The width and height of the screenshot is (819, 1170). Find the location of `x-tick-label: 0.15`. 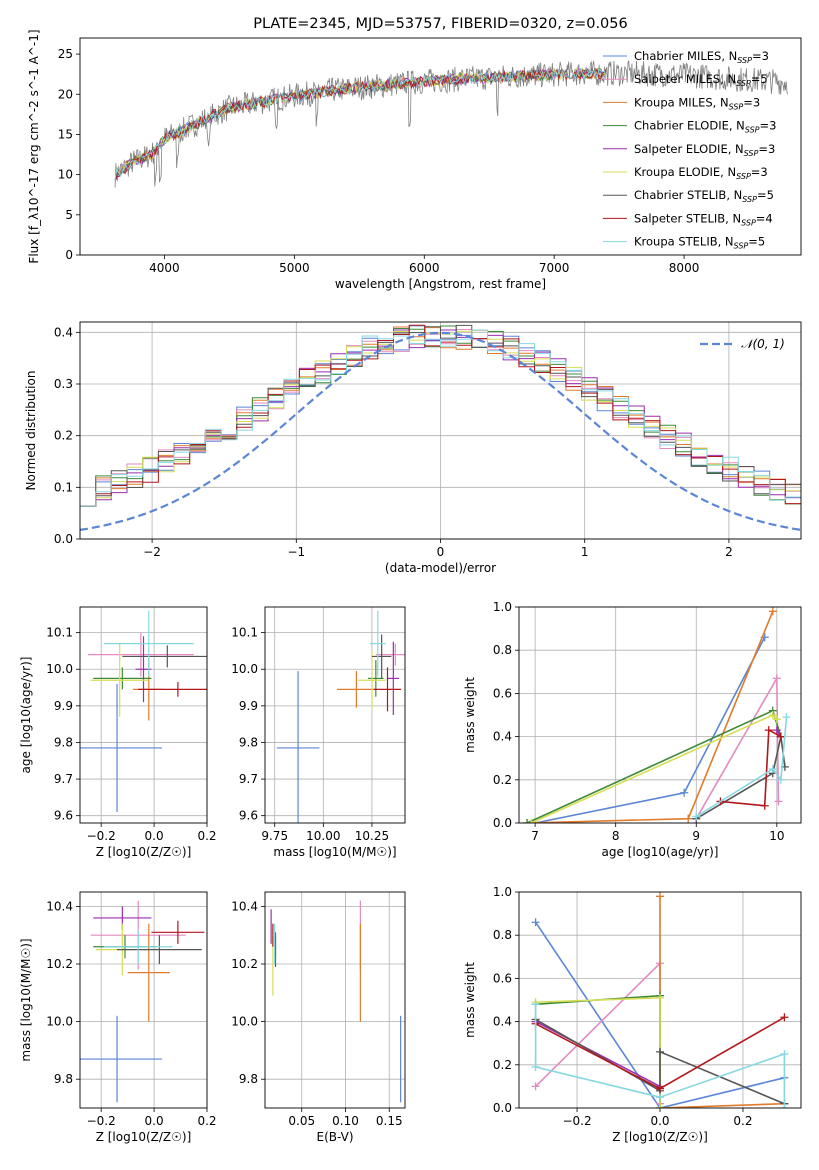

x-tick-label: 0.15 is located at coordinates (389, 1121).